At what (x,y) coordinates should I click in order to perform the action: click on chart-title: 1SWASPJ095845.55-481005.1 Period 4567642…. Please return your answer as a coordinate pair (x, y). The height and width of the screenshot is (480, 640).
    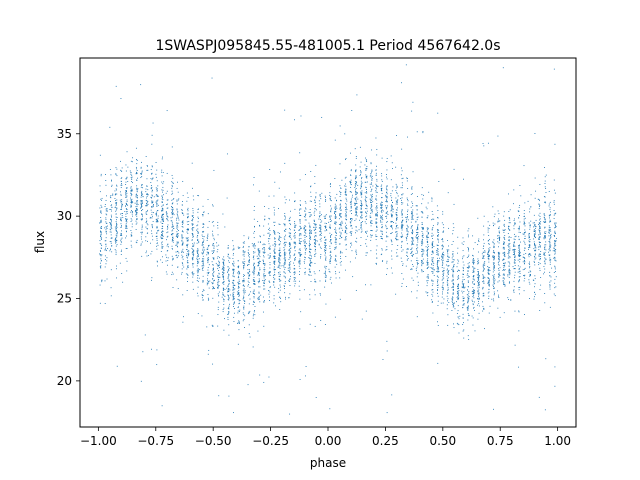
    Looking at the image, I should click on (327, 46).